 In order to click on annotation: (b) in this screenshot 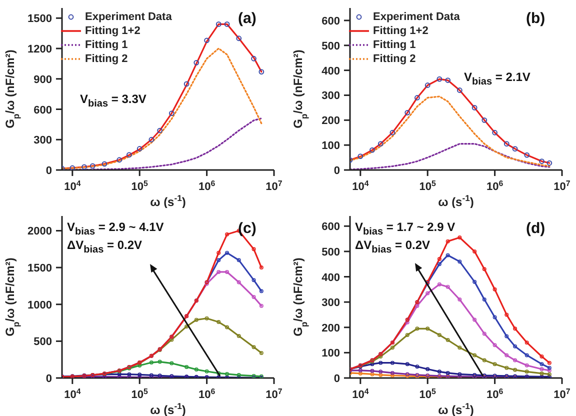, I will do `click(536, 18)`.